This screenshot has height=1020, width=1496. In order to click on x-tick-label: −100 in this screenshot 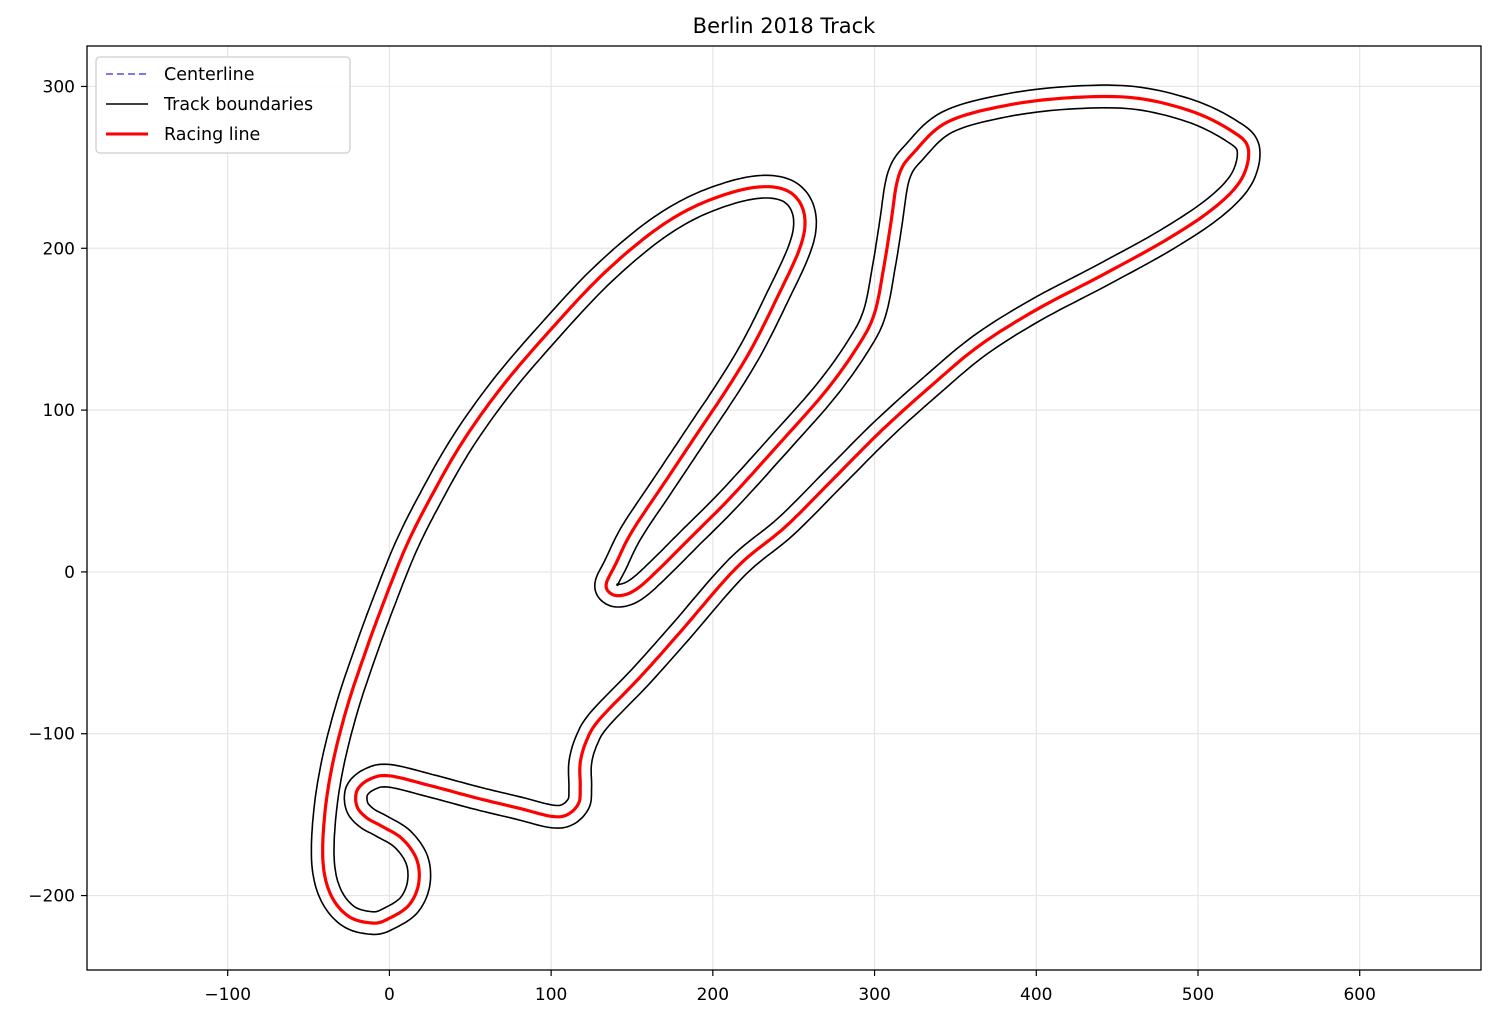, I will do `click(227, 995)`.